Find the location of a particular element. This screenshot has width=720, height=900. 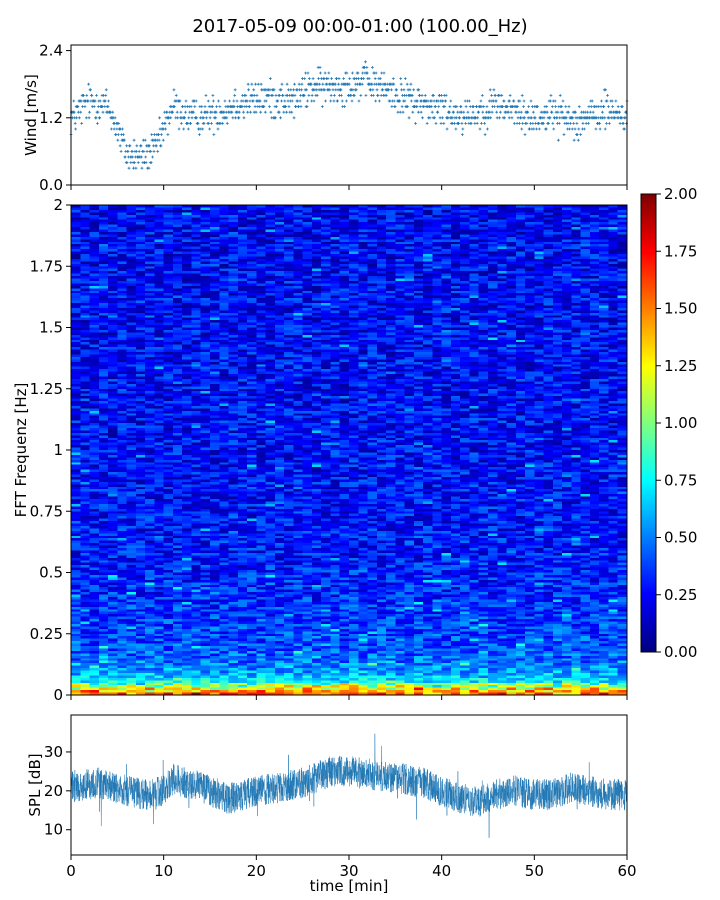

spl-y-tick-label: 30 is located at coordinates (53, 752).